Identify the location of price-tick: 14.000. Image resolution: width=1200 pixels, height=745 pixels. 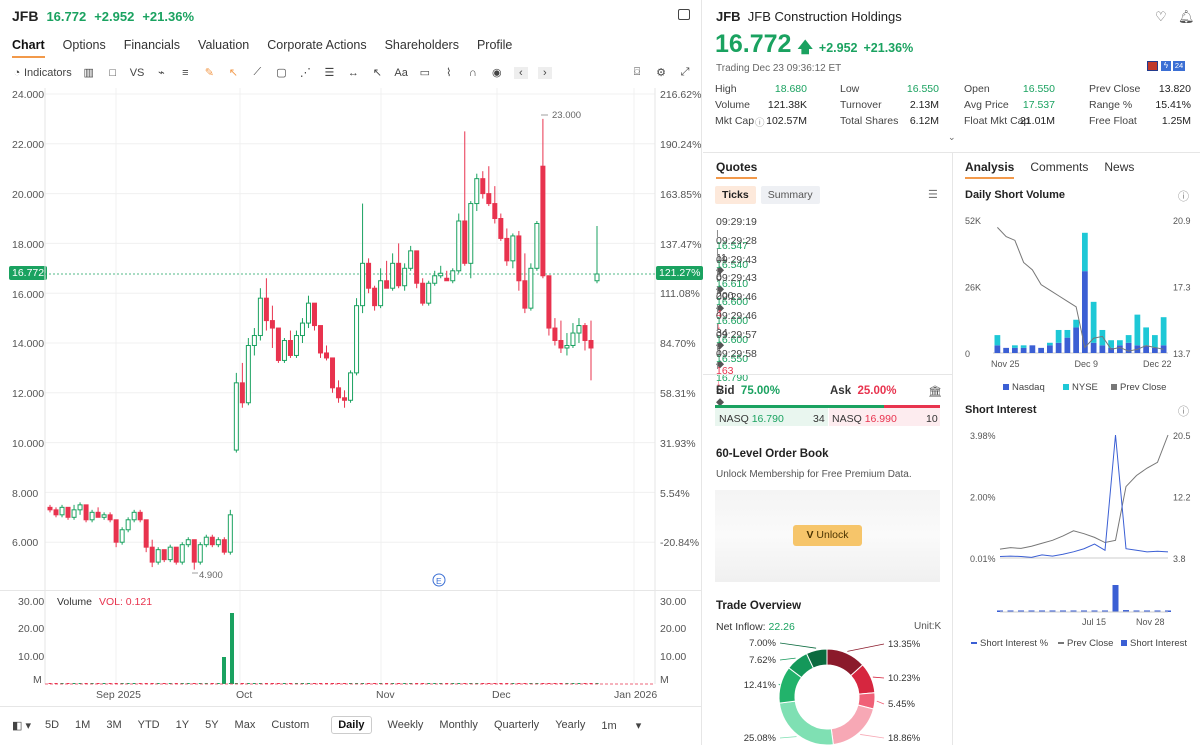
(28, 344).